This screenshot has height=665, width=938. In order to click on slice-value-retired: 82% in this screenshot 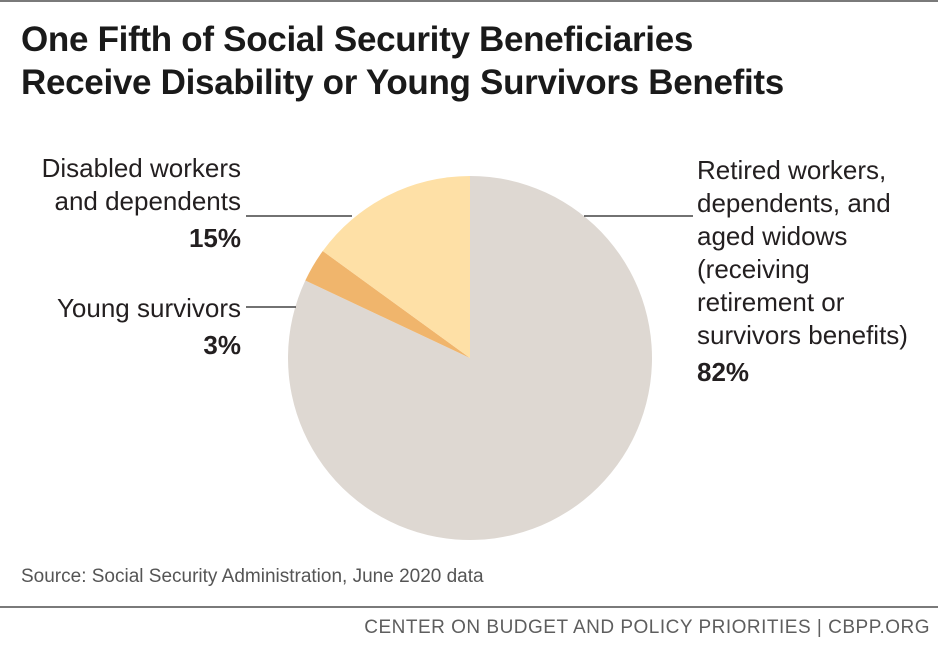, I will do `click(723, 372)`.